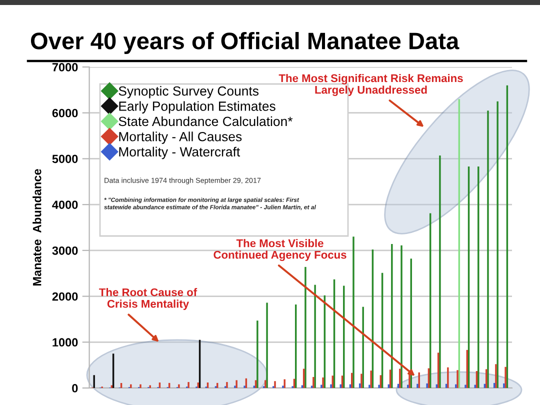  I want to click on y-tick-label: 1000, so click(65, 342).